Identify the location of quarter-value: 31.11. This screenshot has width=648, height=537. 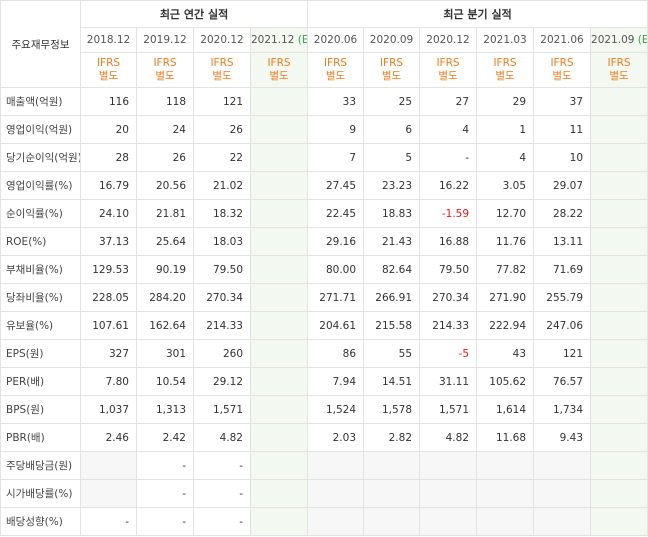
(448, 381).